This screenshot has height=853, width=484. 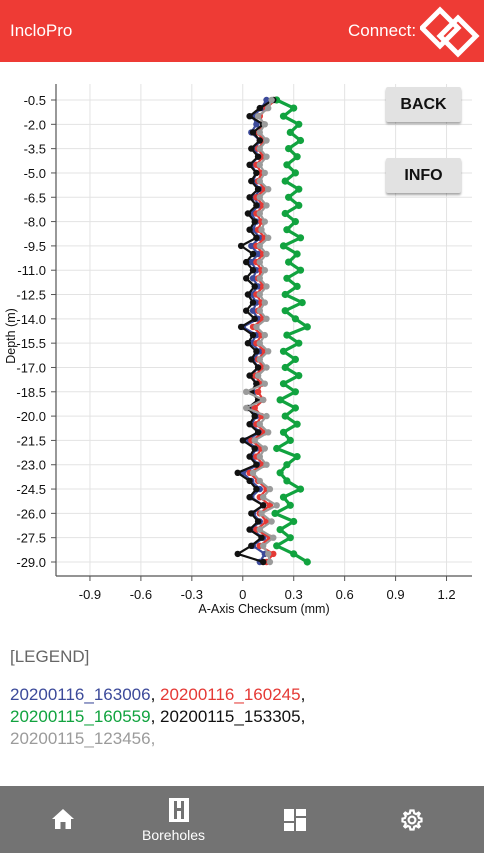 I want to click on y-tick-label: -2.0, so click(x=35, y=124).